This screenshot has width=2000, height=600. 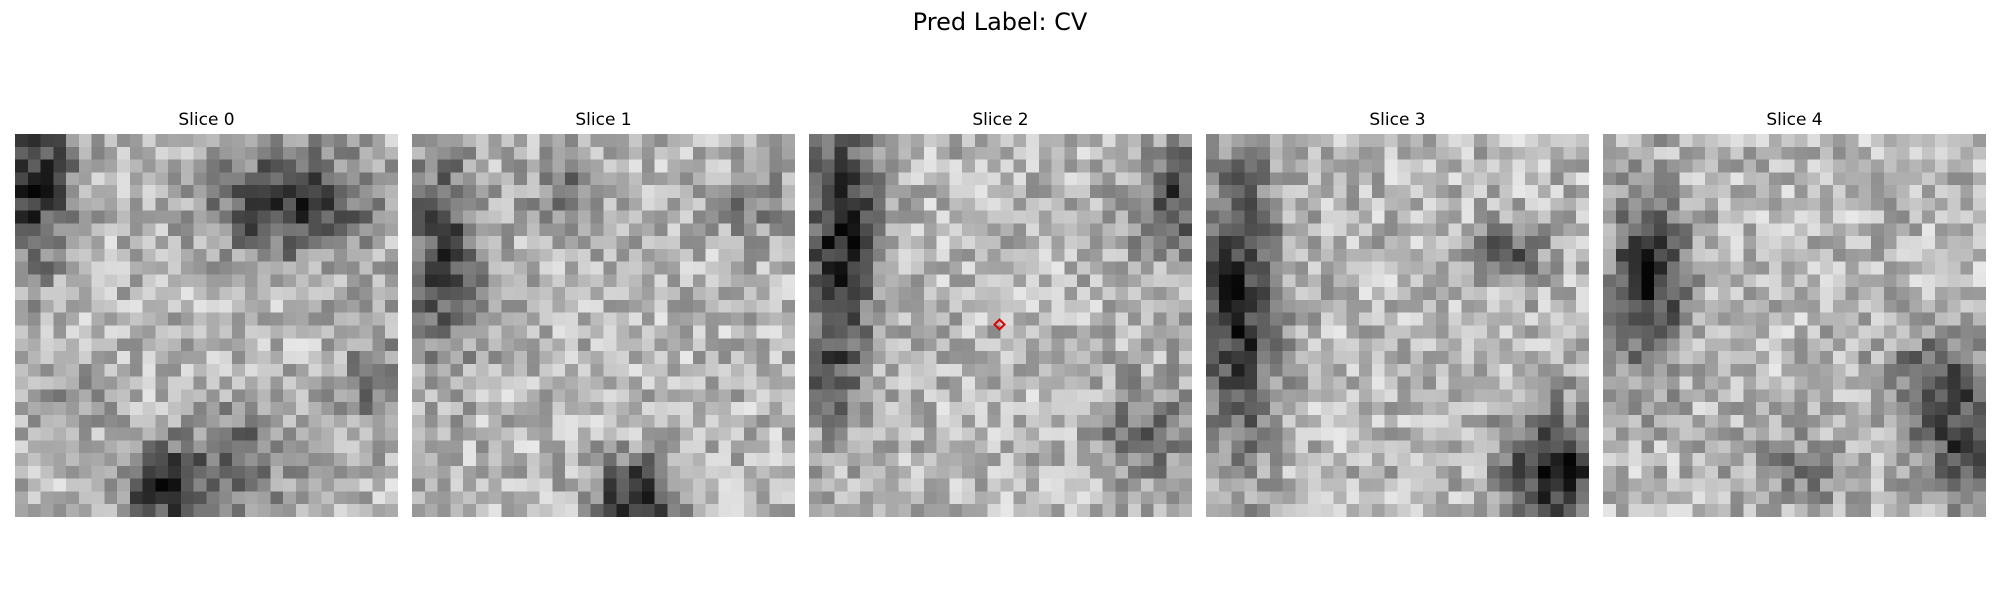 I want to click on slice-panel-4: Slice 4, so click(x=1794, y=312).